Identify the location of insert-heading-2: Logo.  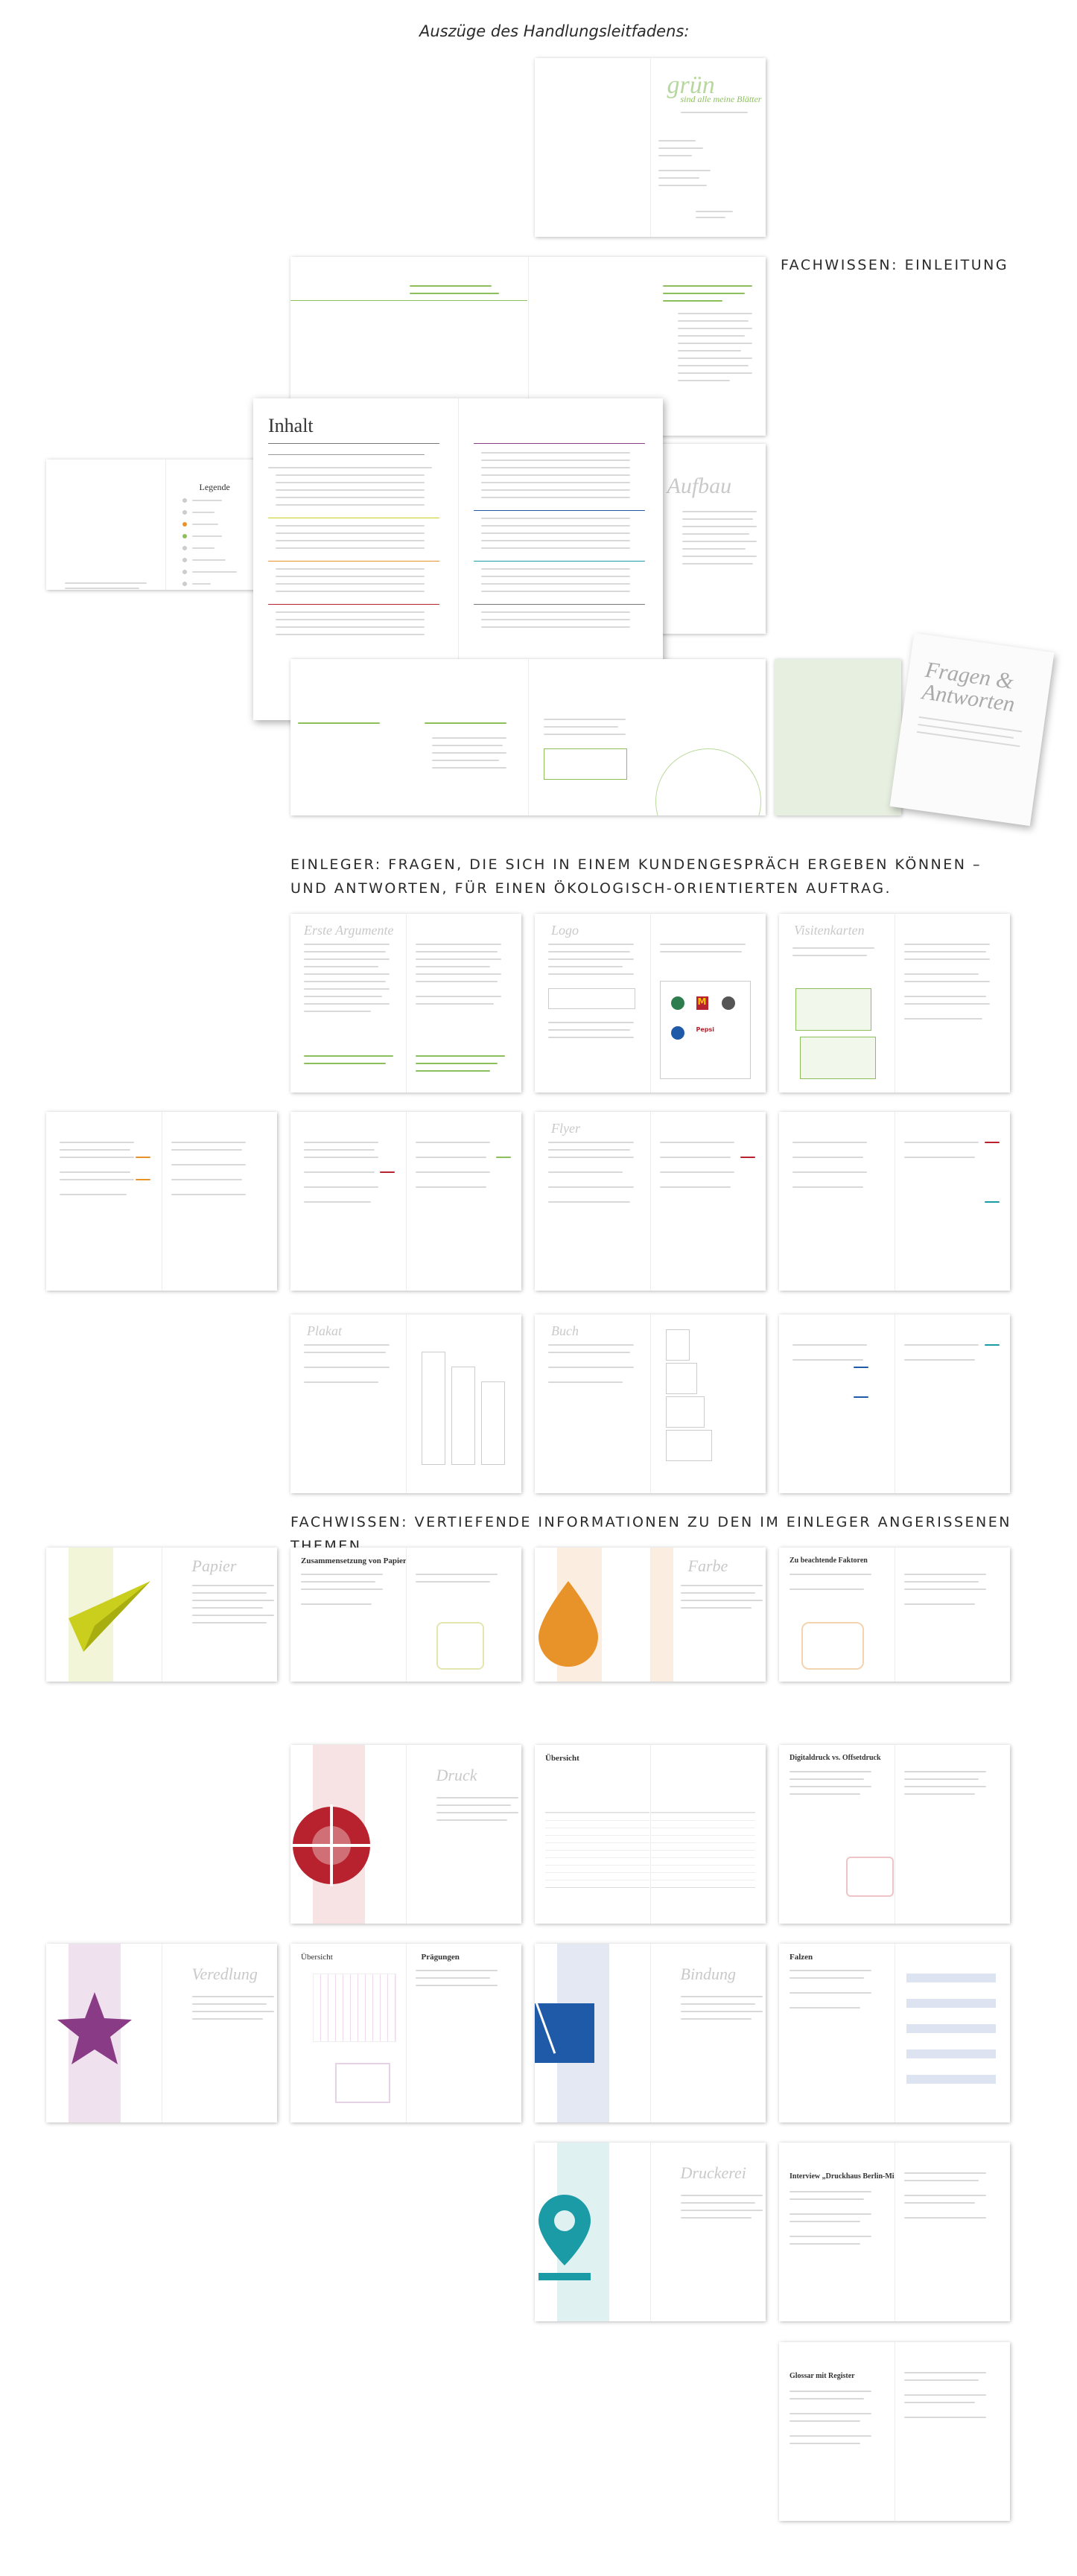
(565, 930).